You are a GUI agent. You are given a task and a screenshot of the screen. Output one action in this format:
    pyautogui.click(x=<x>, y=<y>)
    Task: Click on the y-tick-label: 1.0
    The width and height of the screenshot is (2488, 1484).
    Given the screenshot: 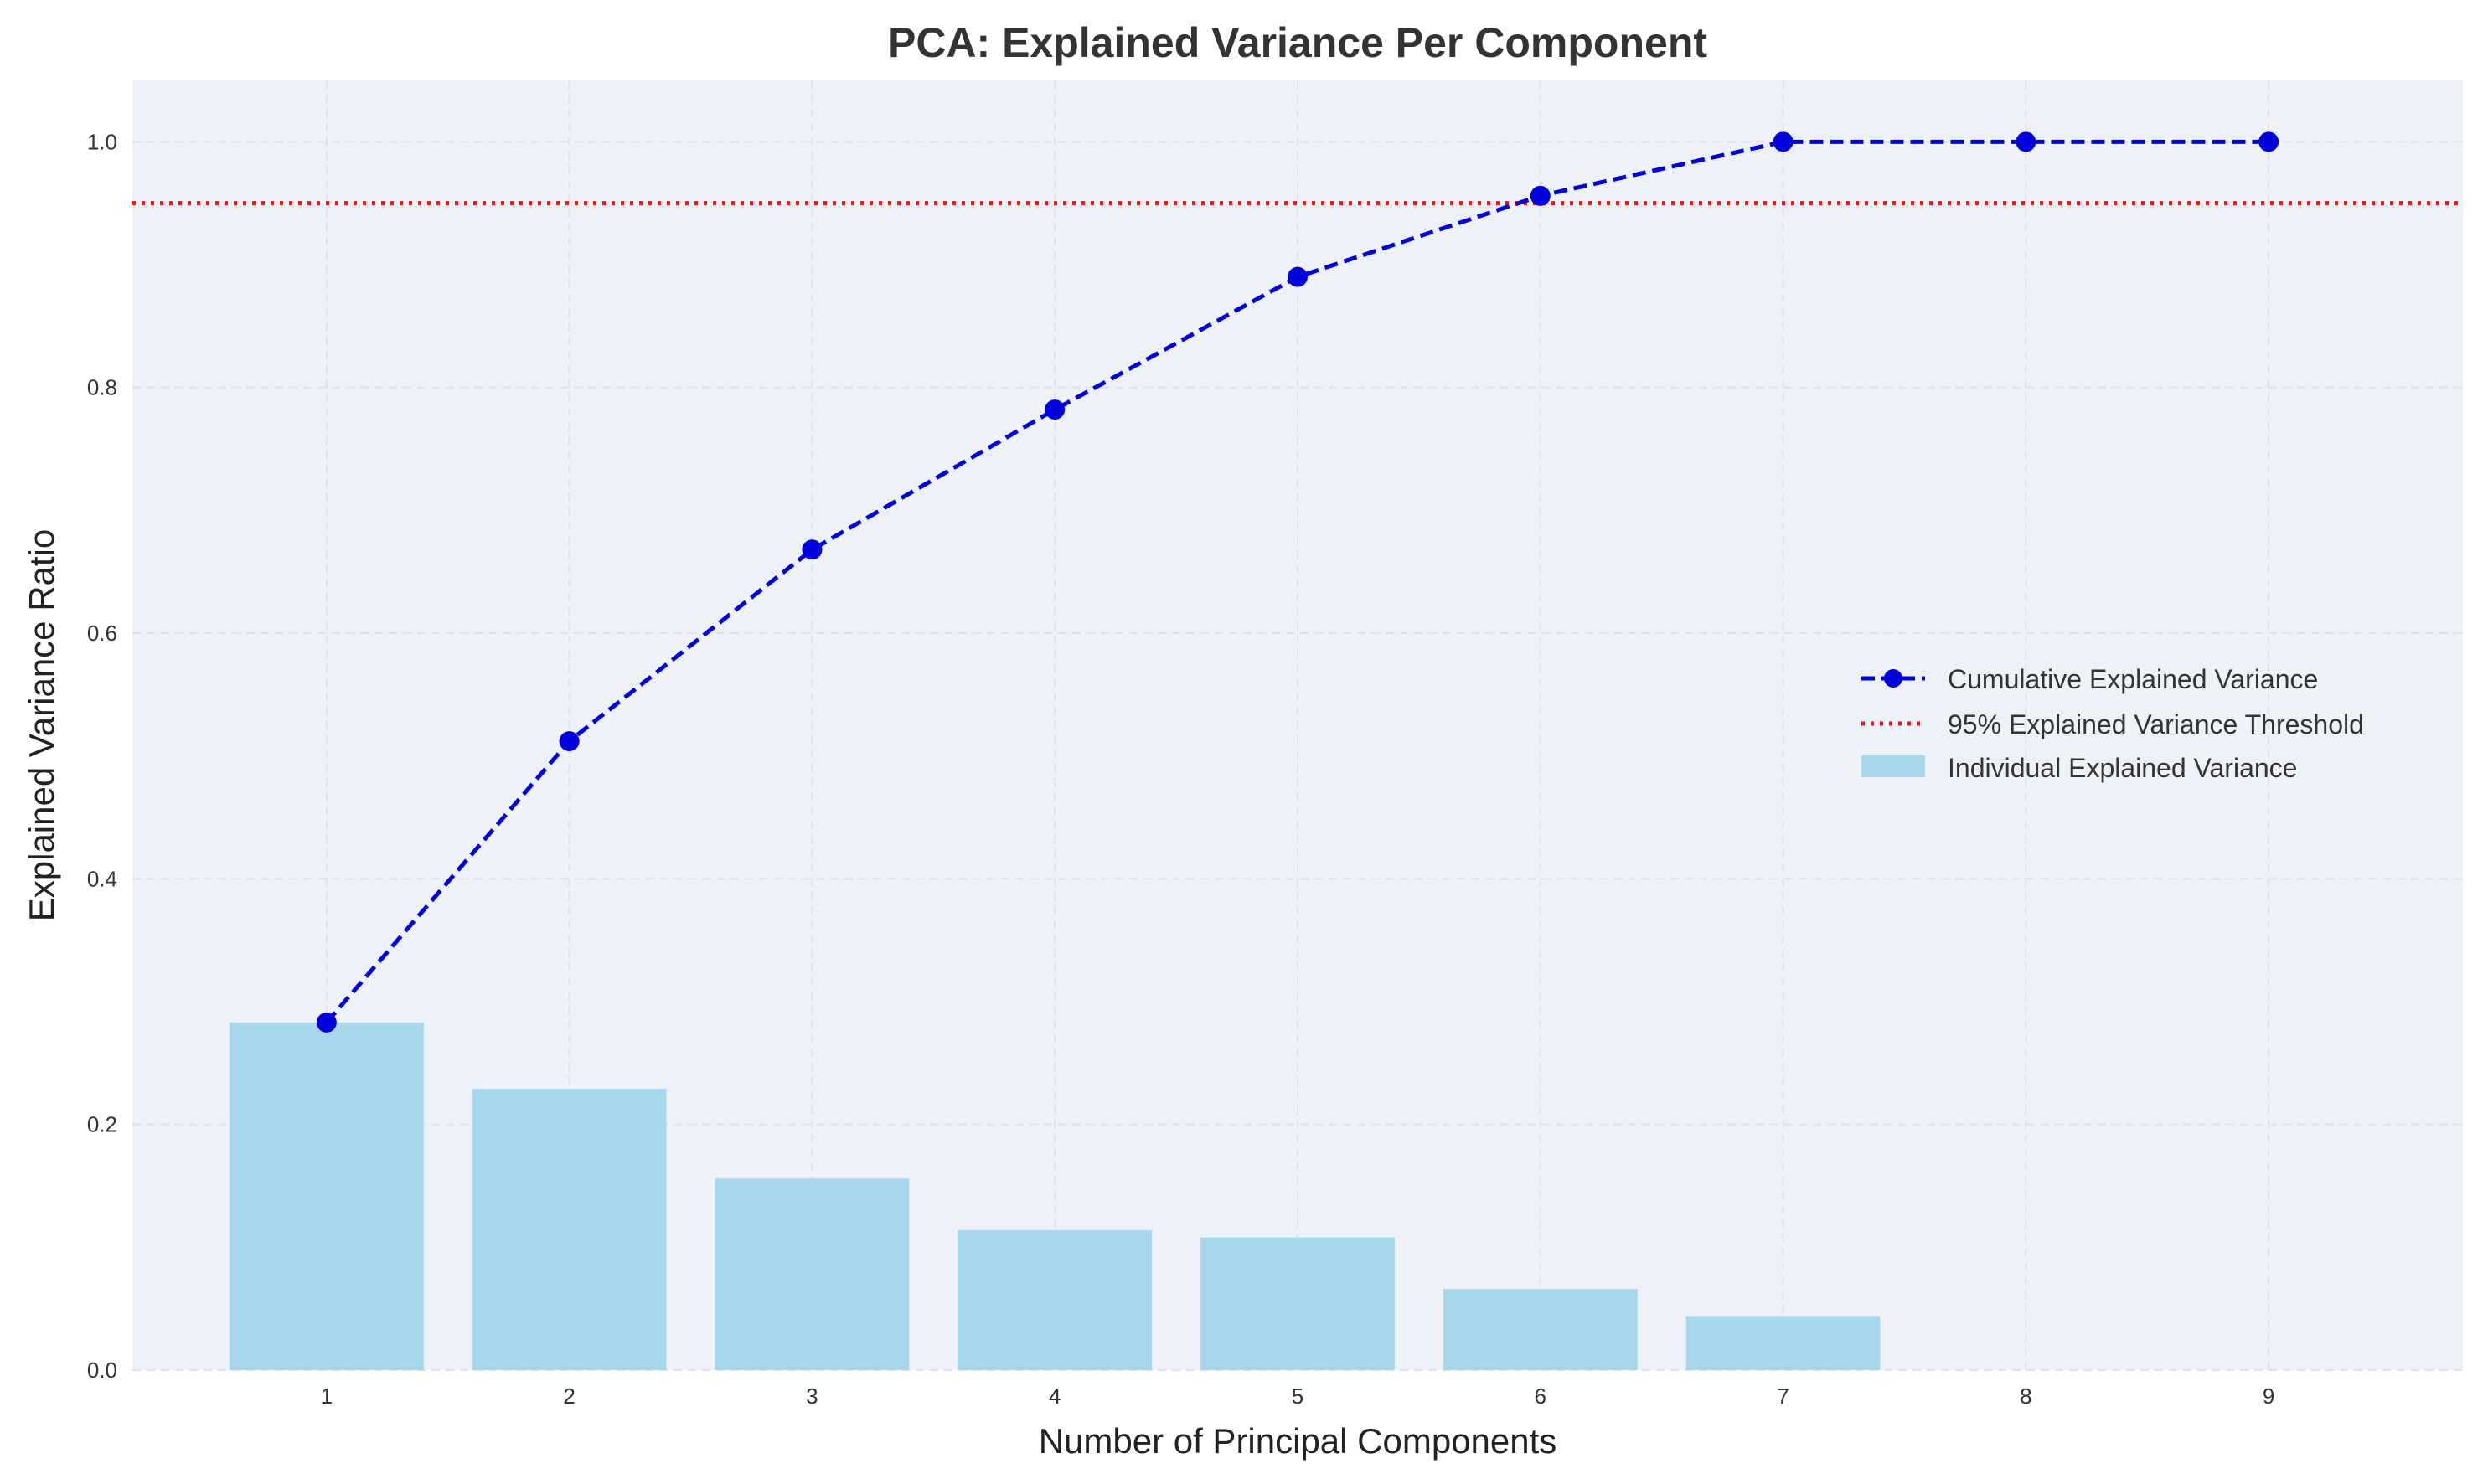 What is the action you would take?
    pyautogui.click(x=102, y=141)
    